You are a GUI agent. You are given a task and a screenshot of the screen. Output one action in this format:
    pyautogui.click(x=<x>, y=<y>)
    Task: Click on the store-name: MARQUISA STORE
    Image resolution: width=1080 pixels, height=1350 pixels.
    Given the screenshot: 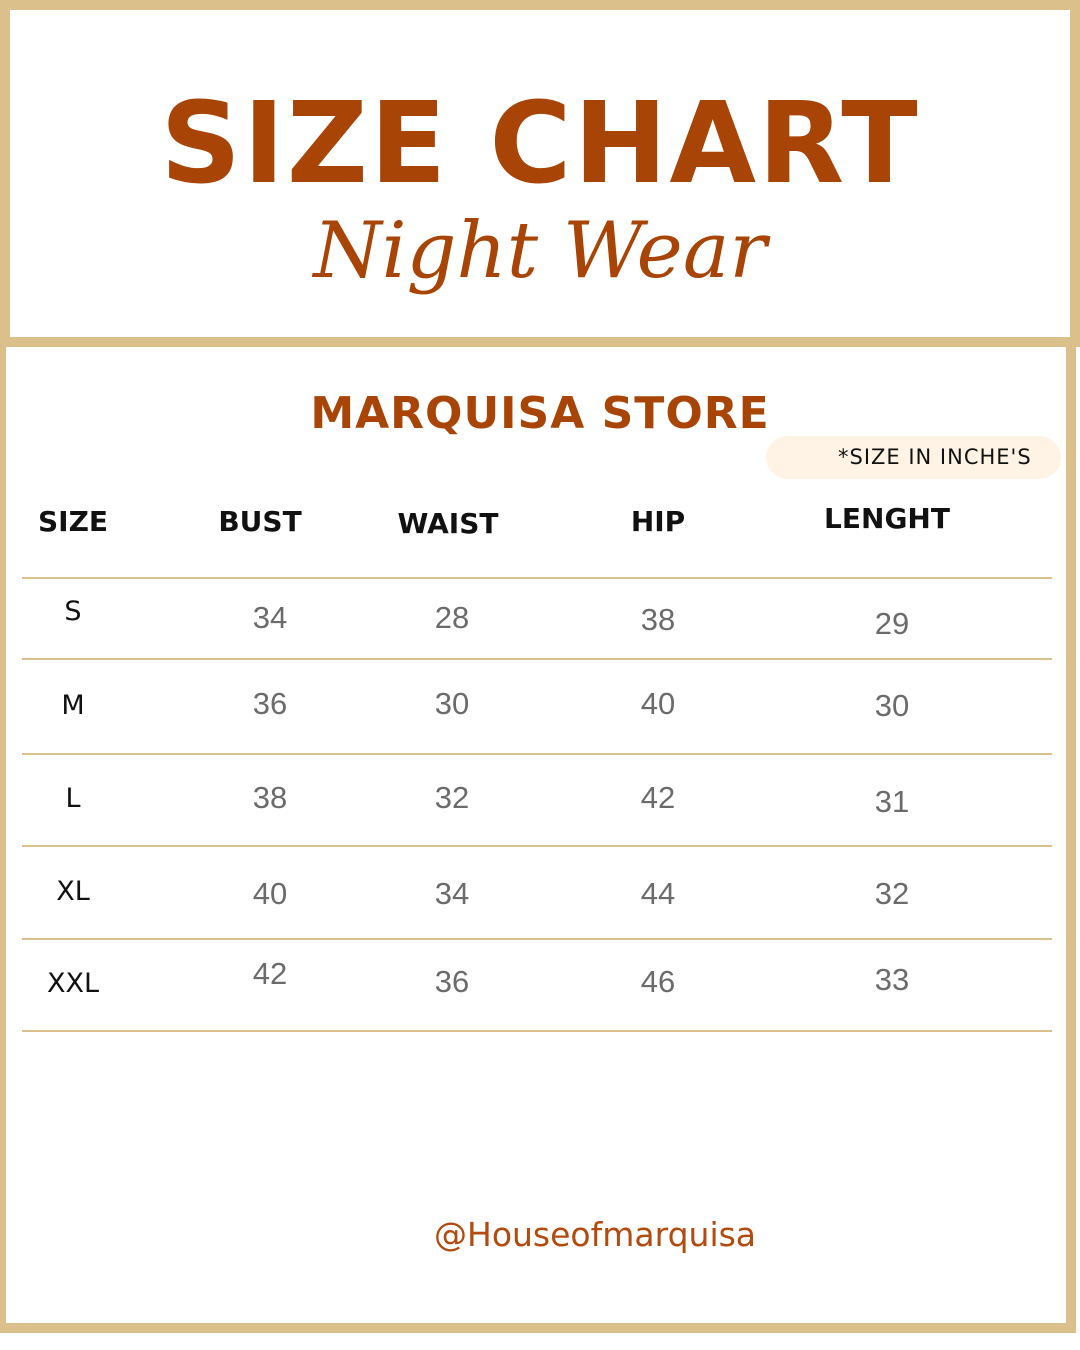 What is the action you would take?
    pyautogui.click(x=540, y=413)
    